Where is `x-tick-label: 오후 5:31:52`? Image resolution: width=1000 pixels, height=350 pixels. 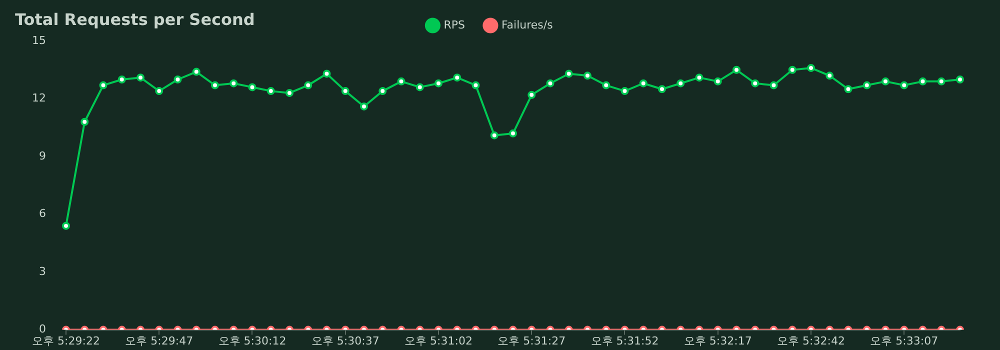
x-tick-label: 오후 5:31:52 is located at coordinates (624, 341).